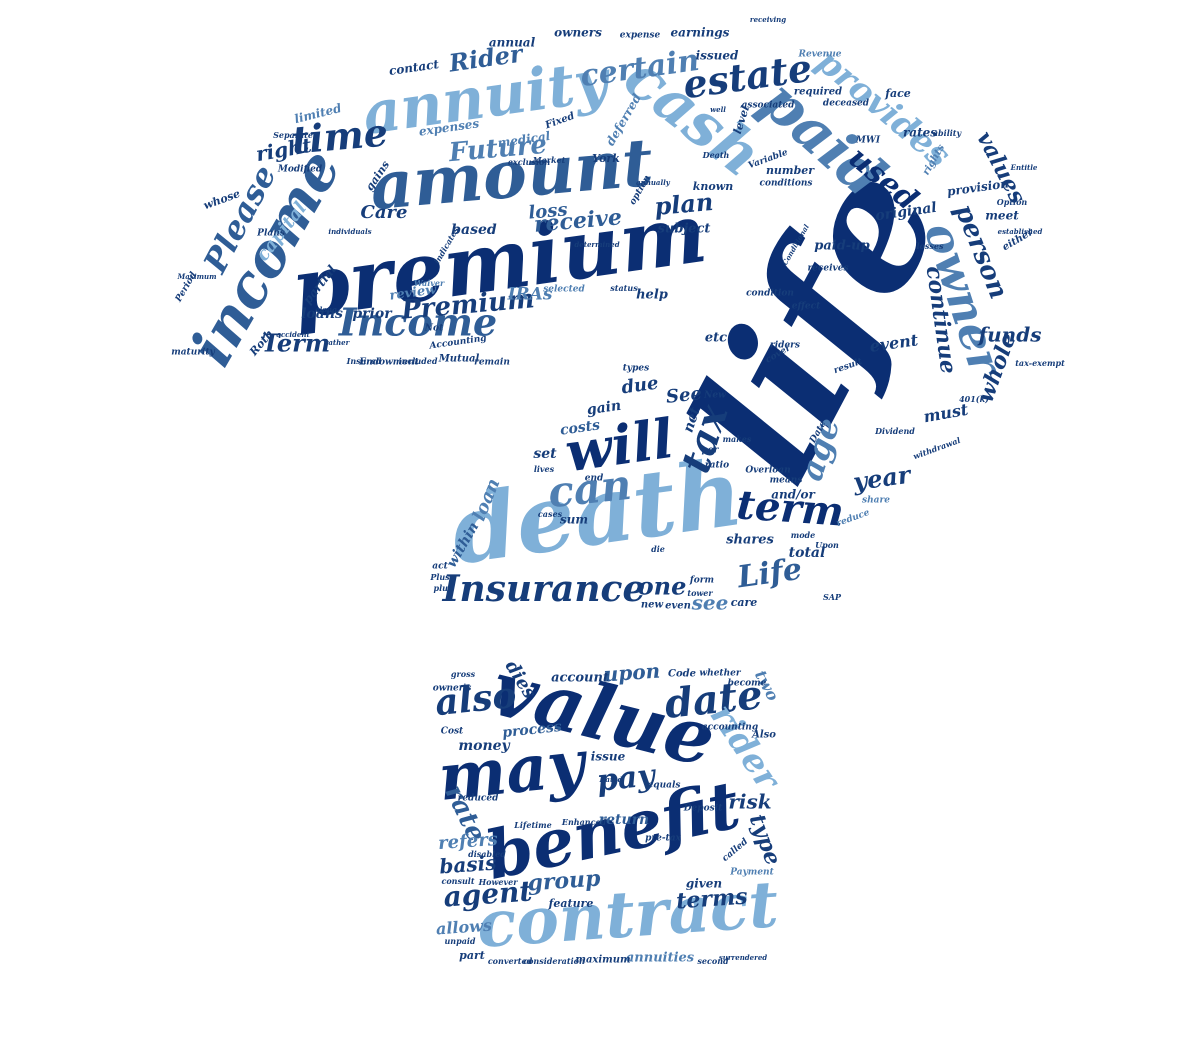 The image size is (1200, 1040). Describe the element at coordinates (610, 779) in the screenshot. I see `word-rated: Rated` at that location.